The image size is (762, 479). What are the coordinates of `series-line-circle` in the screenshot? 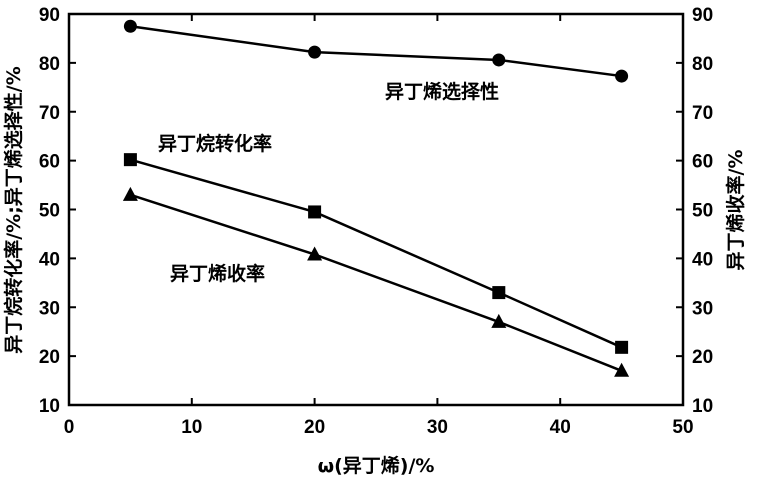 It's located at (376, 51).